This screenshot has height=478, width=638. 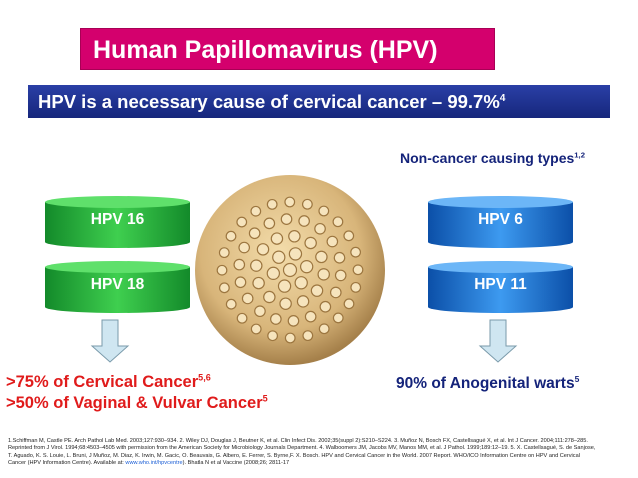 I want to click on superscript: 5,6, so click(x=204, y=377).